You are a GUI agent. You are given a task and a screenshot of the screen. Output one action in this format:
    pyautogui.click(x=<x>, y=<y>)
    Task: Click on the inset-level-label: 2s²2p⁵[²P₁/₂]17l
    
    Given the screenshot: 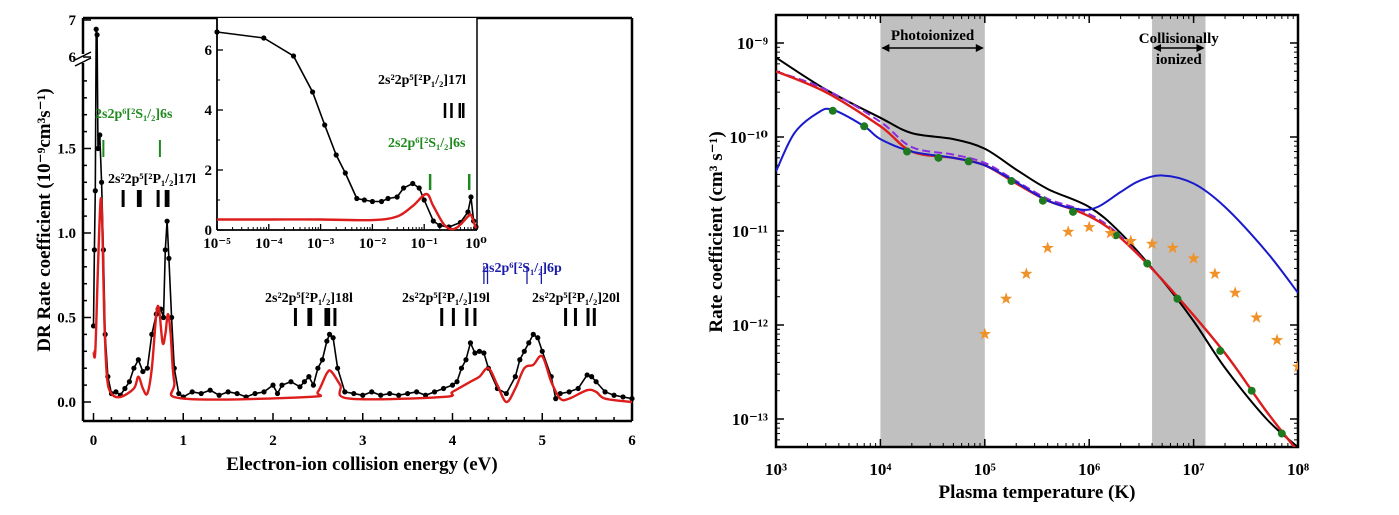 What is the action you would take?
    pyautogui.click(x=422, y=80)
    